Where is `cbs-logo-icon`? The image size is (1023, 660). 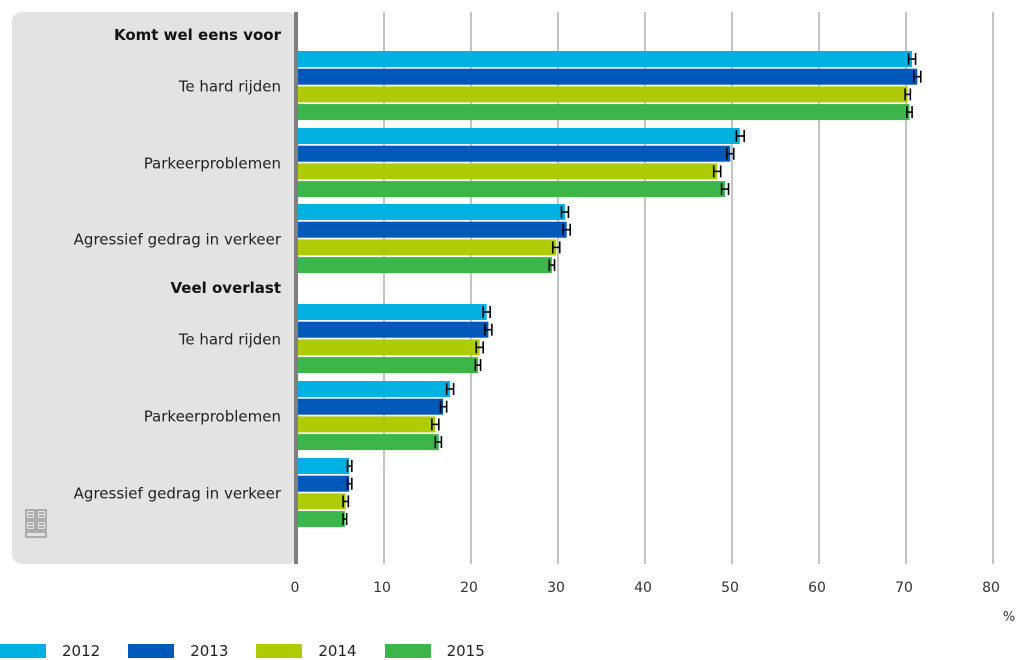
cbs-logo-icon is located at coordinates (36, 523).